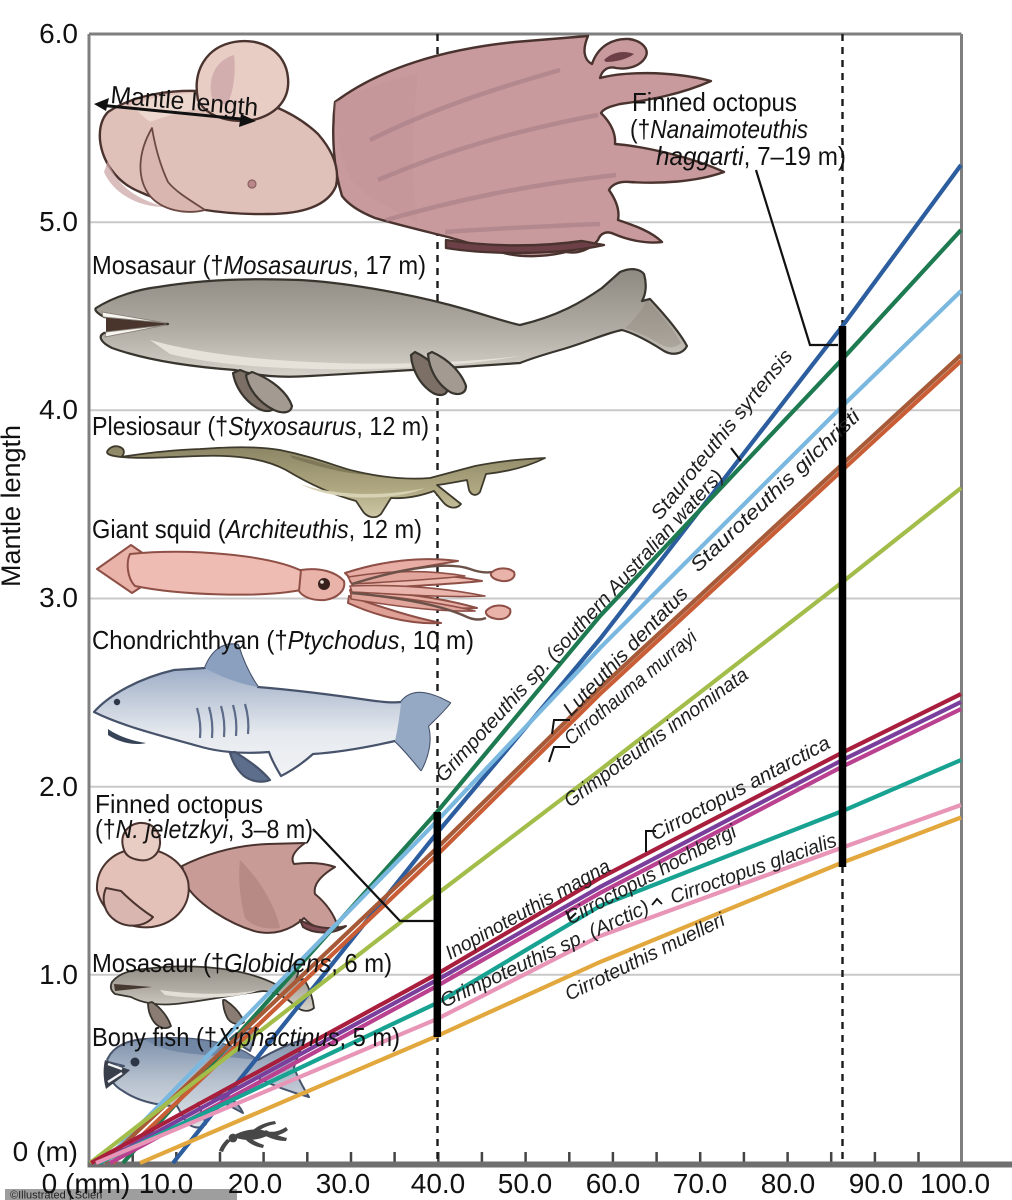 The image size is (1012, 1200). What do you see at coordinates (204, 829) in the screenshot?
I see `svg-text: (†N. jeletzkyi, 3–8 m)` at bounding box center [204, 829].